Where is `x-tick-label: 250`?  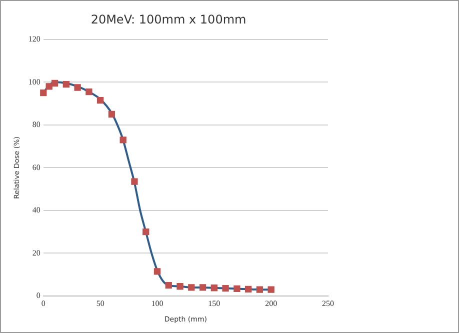 x-tick-label: 250 is located at coordinates (328, 303).